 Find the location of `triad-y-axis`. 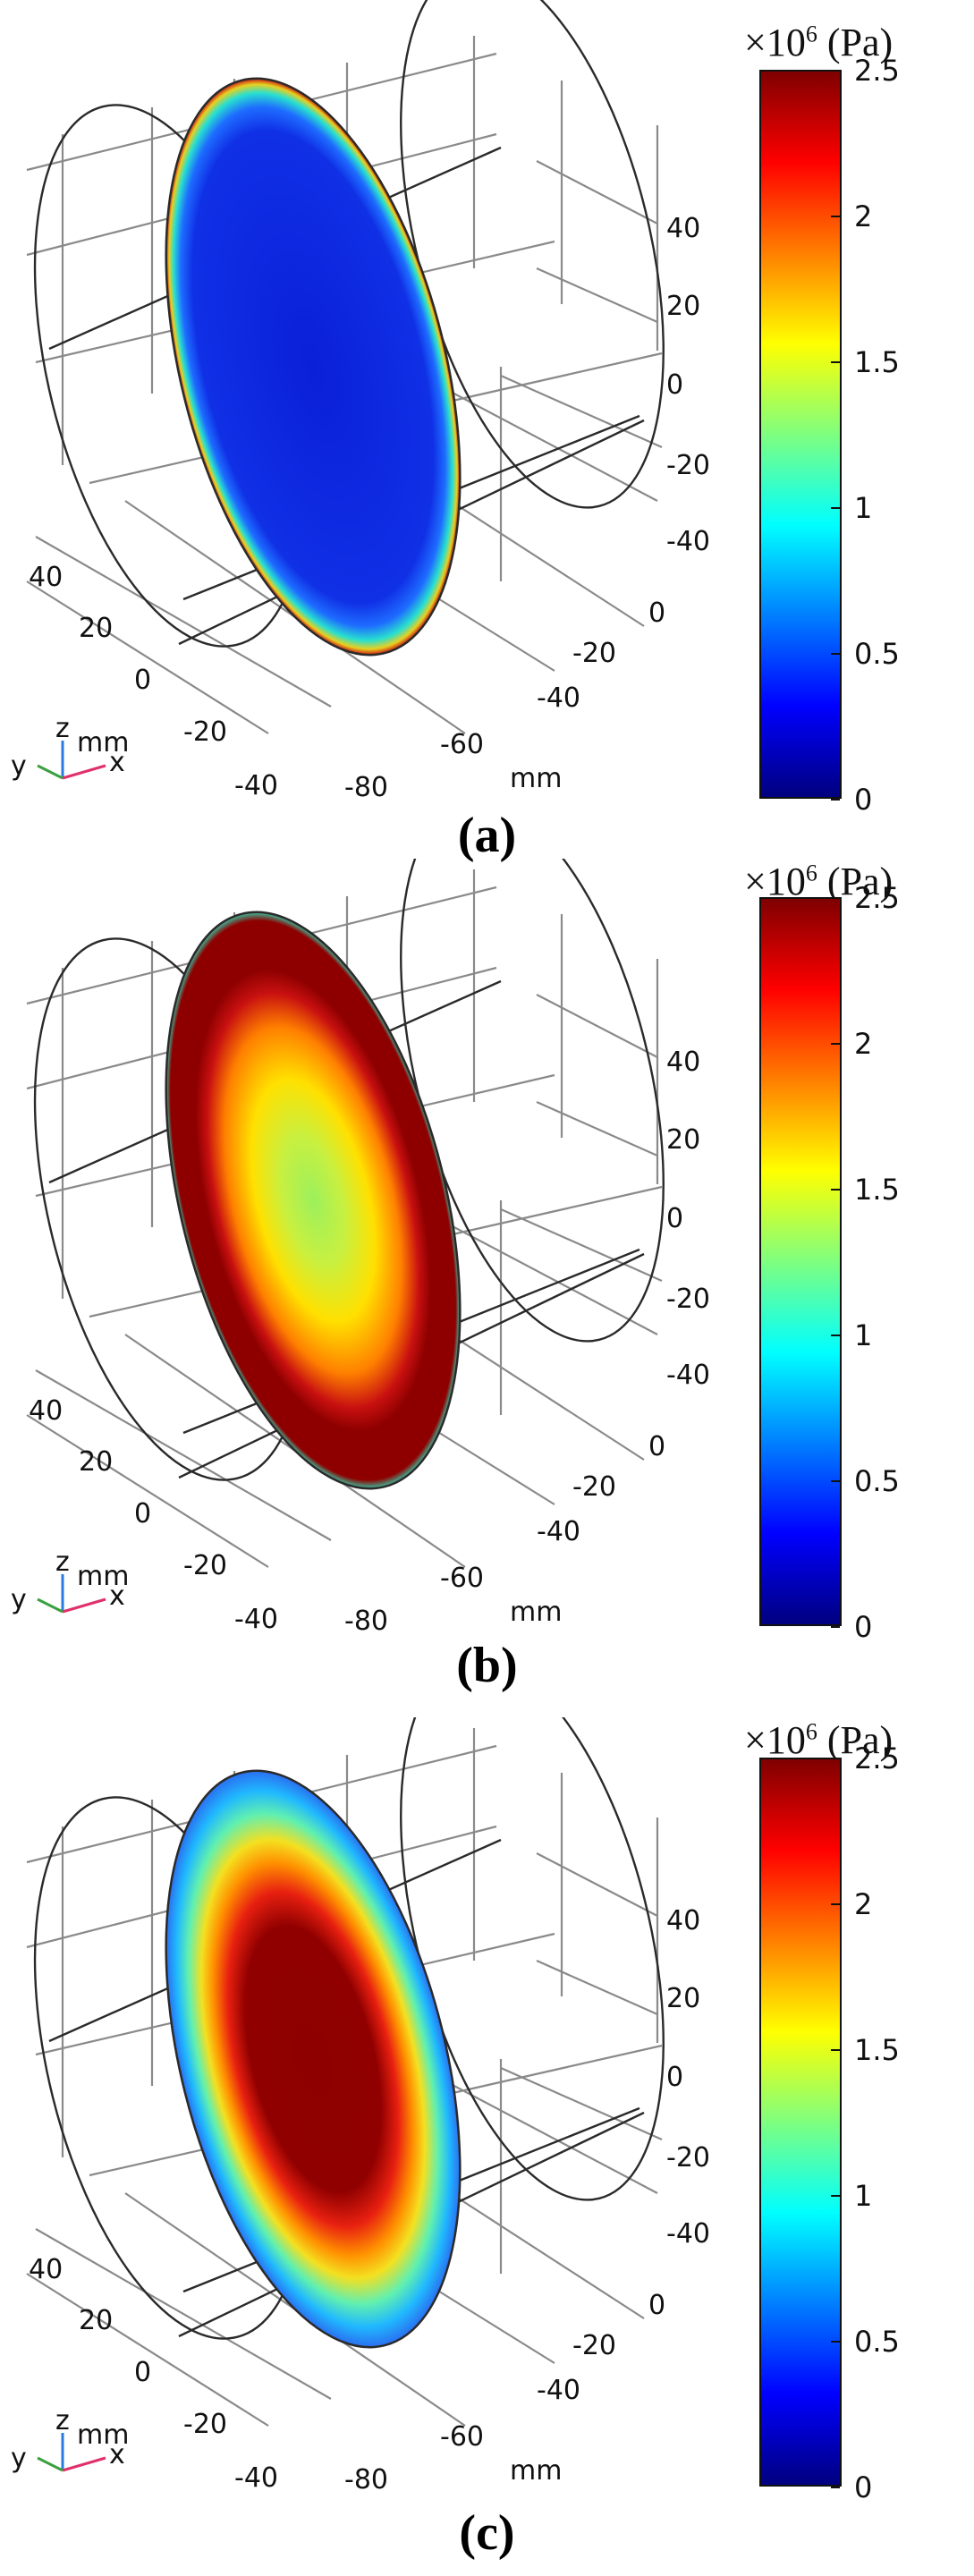

triad-y-axis is located at coordinates (50, 2464).